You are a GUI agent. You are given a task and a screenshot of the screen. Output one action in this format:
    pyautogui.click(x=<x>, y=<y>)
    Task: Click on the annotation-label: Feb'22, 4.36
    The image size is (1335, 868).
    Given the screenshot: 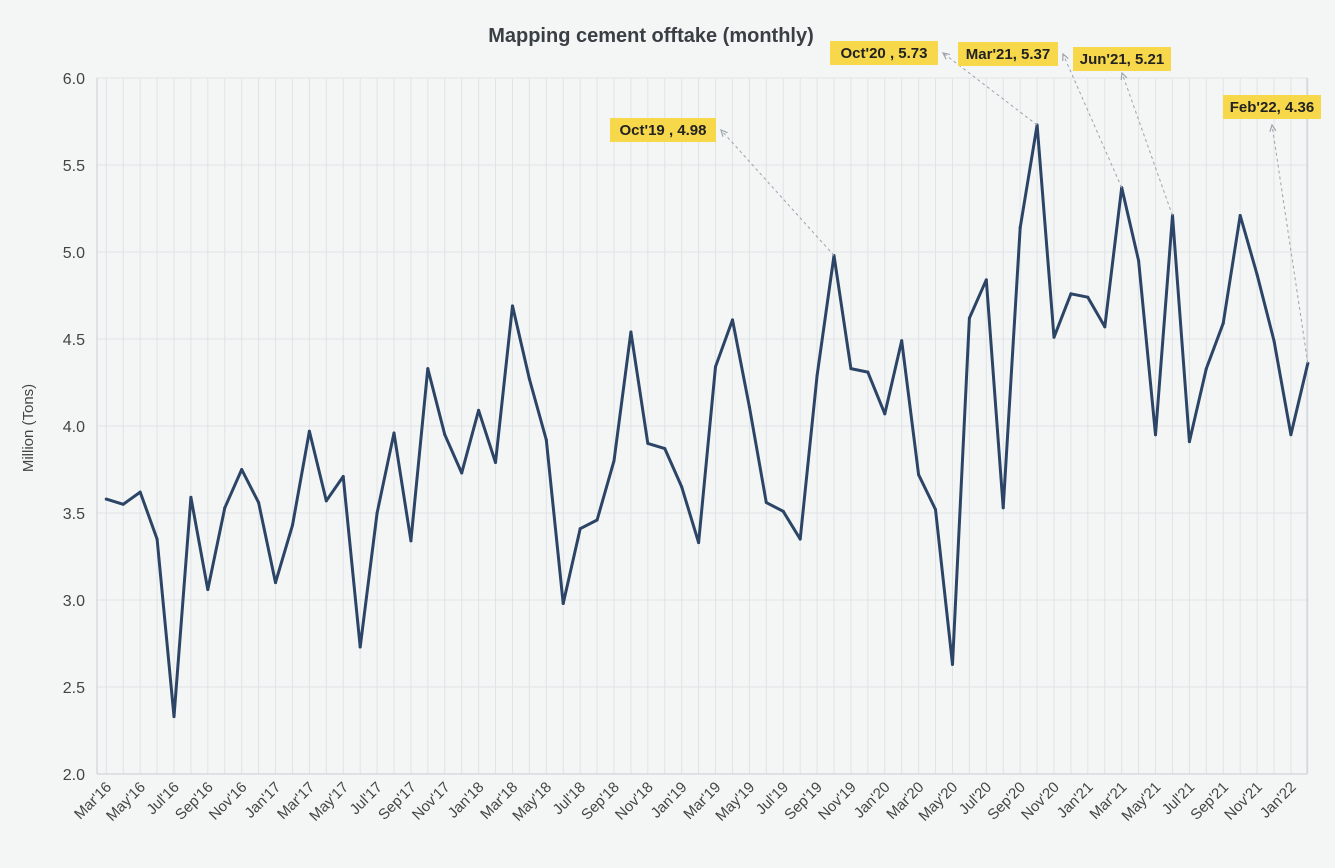 What is the action you would take?
    pyautogui.click(x=1272, y=107)
    